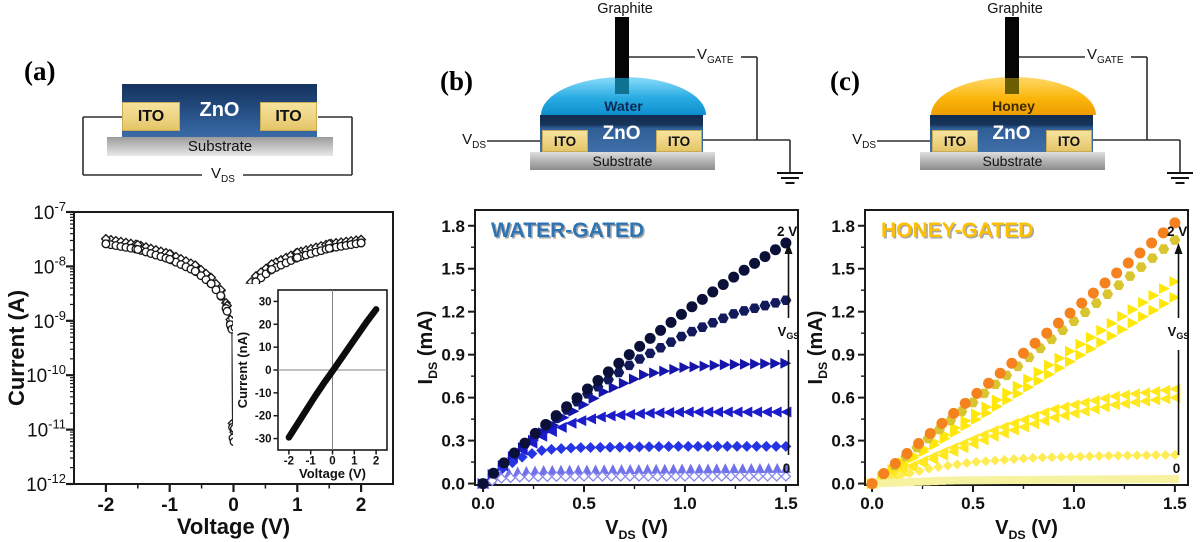 The height and width of the screenshot is (542, 1200). What do you see at coordinates (16, 348) in the screenshot?
I see `svg-text: Current (A)` at bounding box center [16, 348].